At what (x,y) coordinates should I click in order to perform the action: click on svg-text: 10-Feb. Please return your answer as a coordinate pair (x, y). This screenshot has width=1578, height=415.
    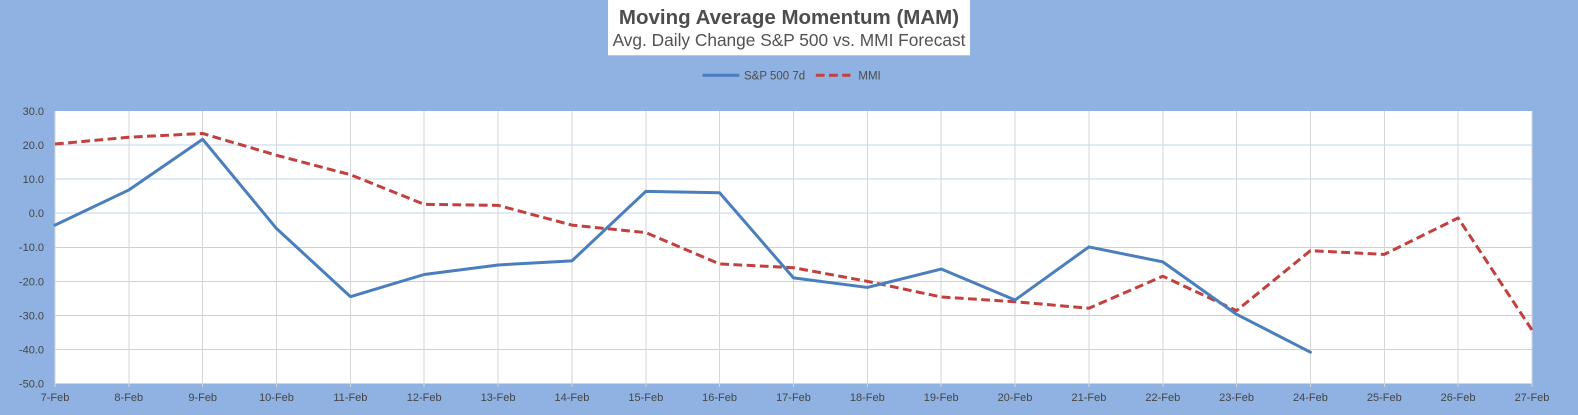
    Looking at the image, I should click on (276, 398).